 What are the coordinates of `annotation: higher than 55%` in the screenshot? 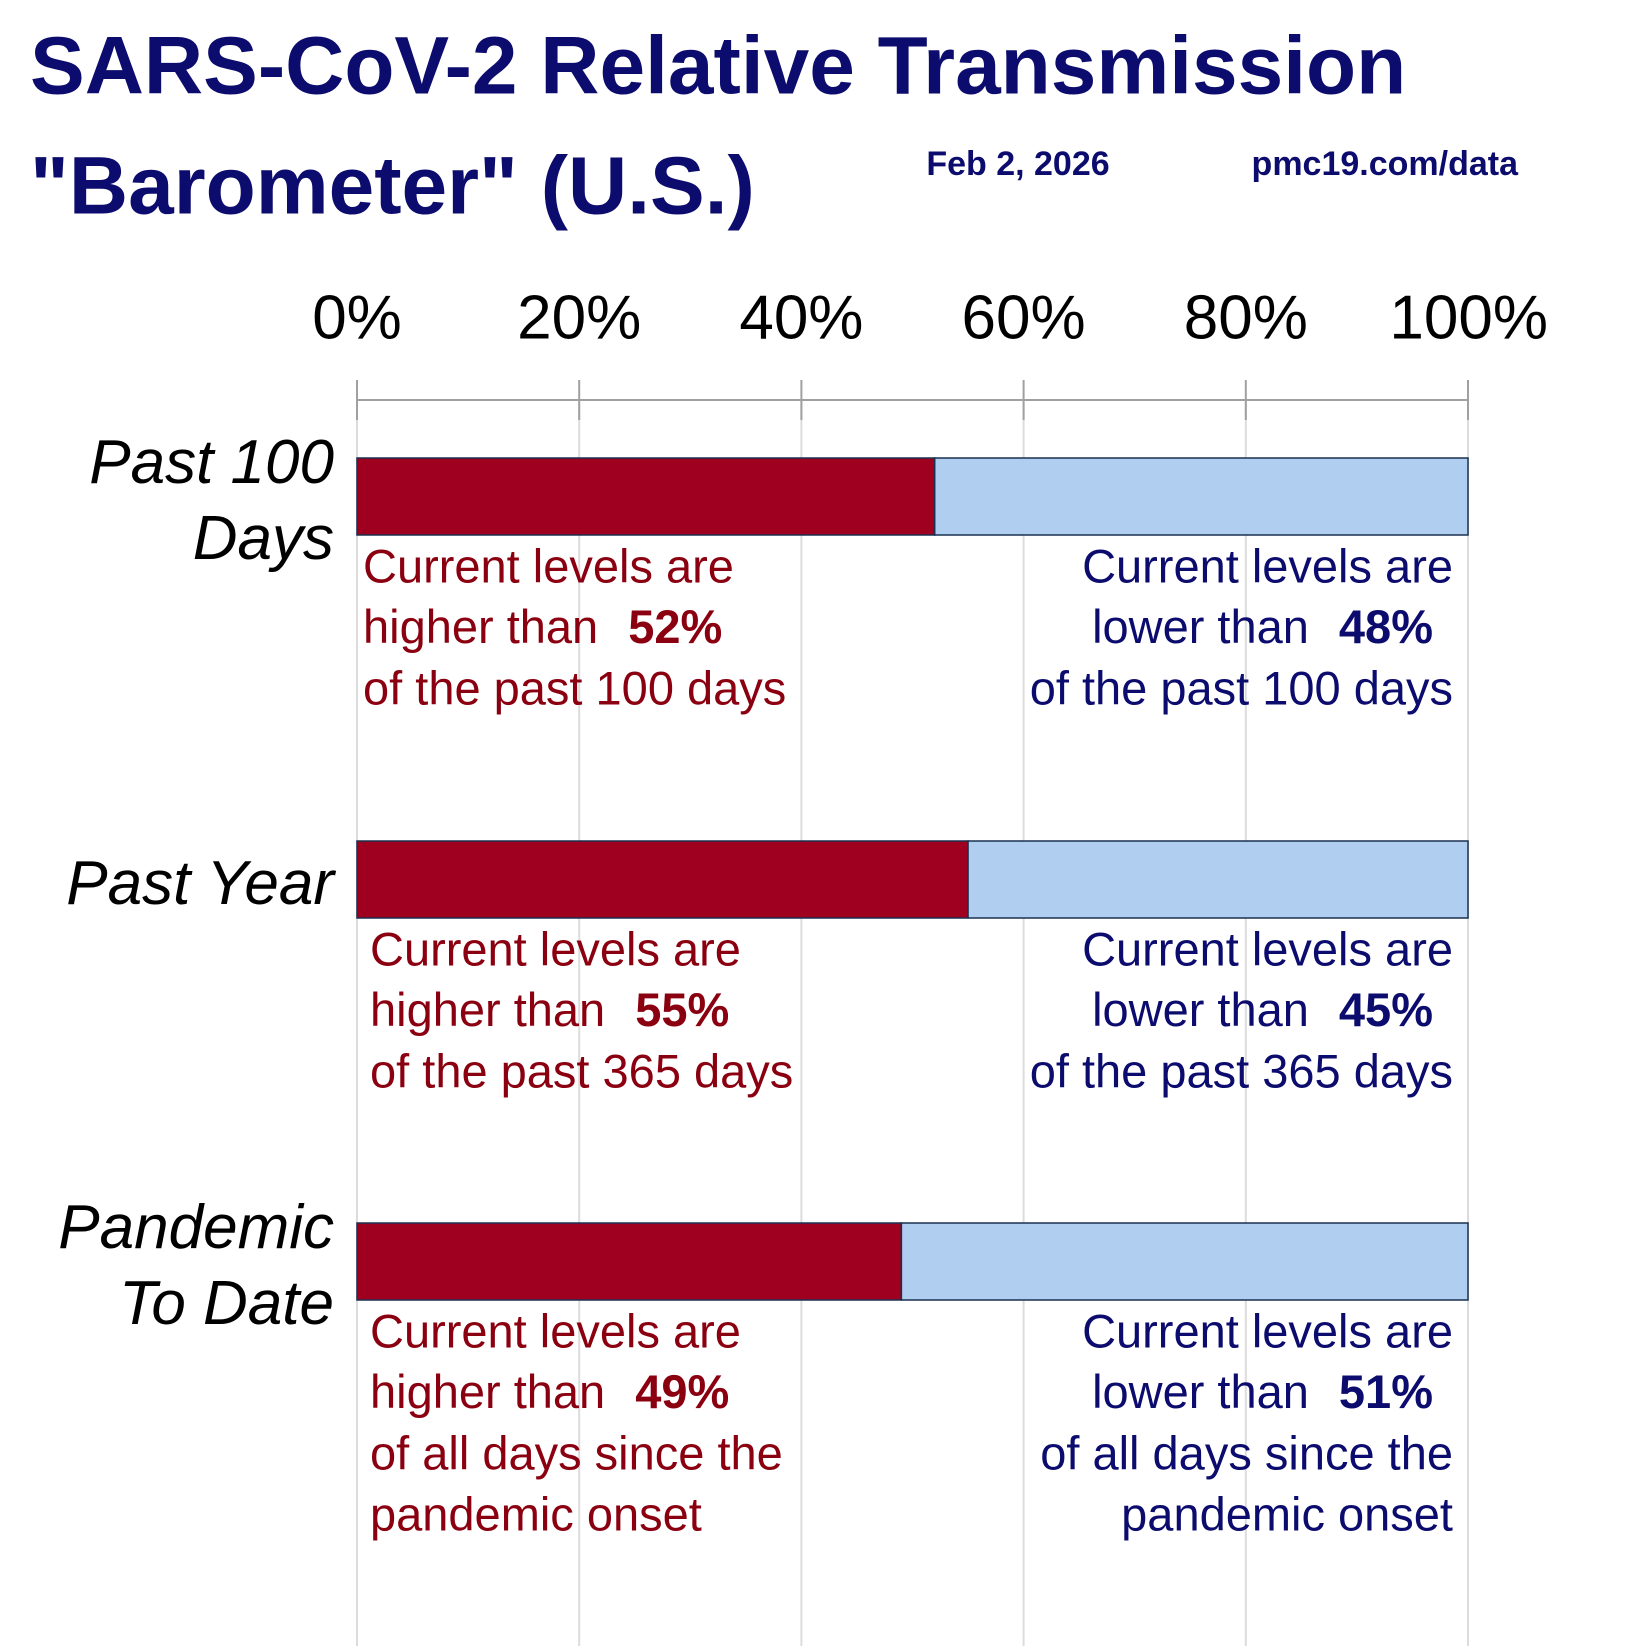 It's located at (549, 1009).